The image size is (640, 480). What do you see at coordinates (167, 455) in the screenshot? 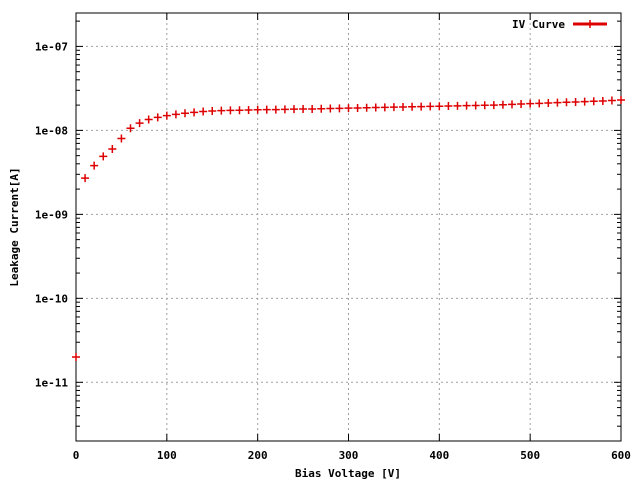
I see `x-tick-label: 100` at bounding box center [167, 455].